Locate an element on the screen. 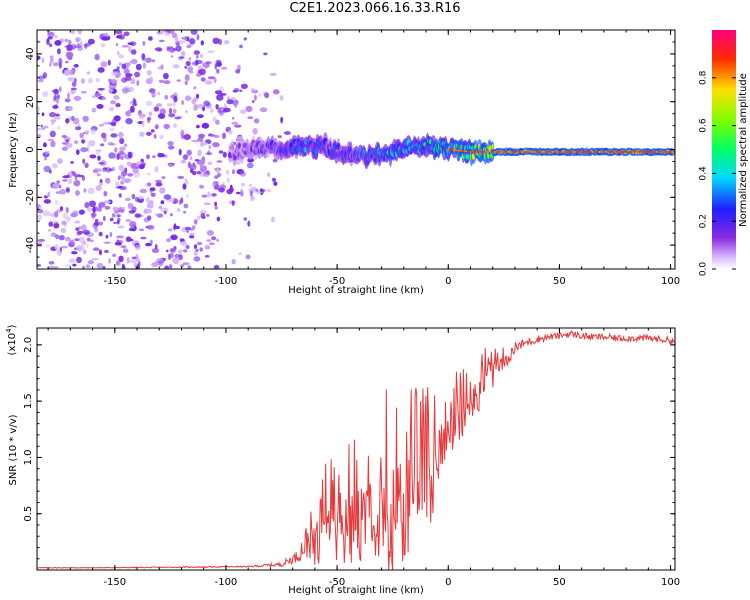  colorbar-ticks: 0.0 0.2 0.4 0.6 0.8 is located at coordinates (717, 173).